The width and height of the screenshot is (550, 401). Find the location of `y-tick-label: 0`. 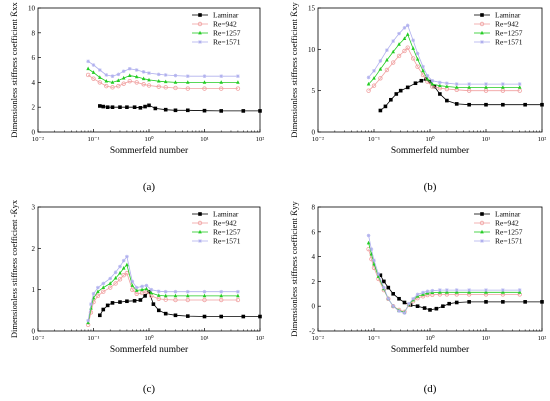

y-tick-label: 0 is located at coordinates (314, 133).